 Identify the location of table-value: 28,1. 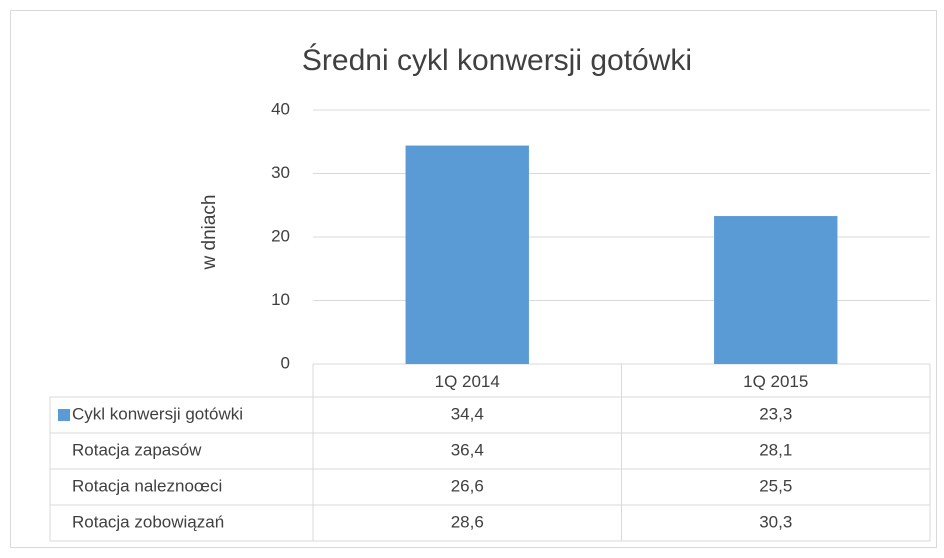
(775, 449).